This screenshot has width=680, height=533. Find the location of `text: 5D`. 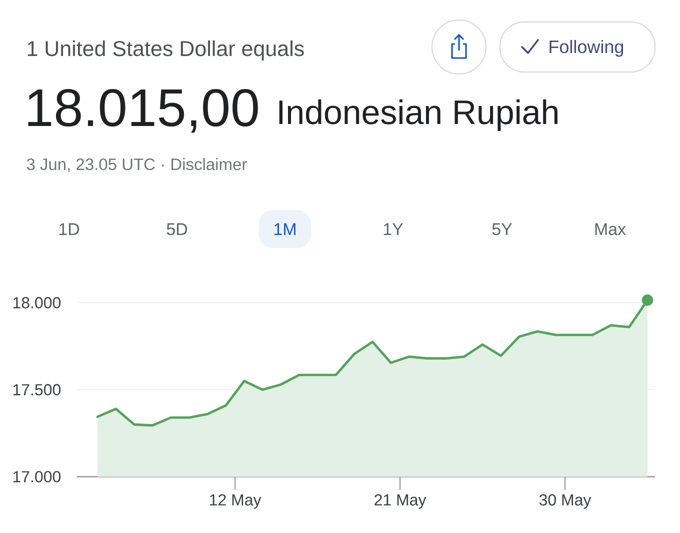

text: 5D is located at coordinates (177, 229).